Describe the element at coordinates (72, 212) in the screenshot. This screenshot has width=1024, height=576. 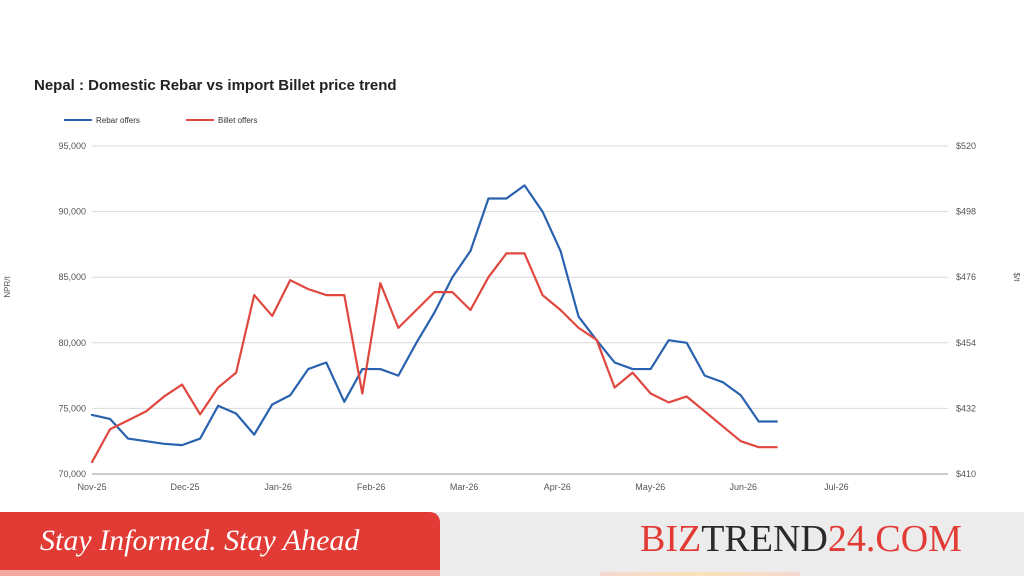
I see `y-tick-left: 90,000` at that location.